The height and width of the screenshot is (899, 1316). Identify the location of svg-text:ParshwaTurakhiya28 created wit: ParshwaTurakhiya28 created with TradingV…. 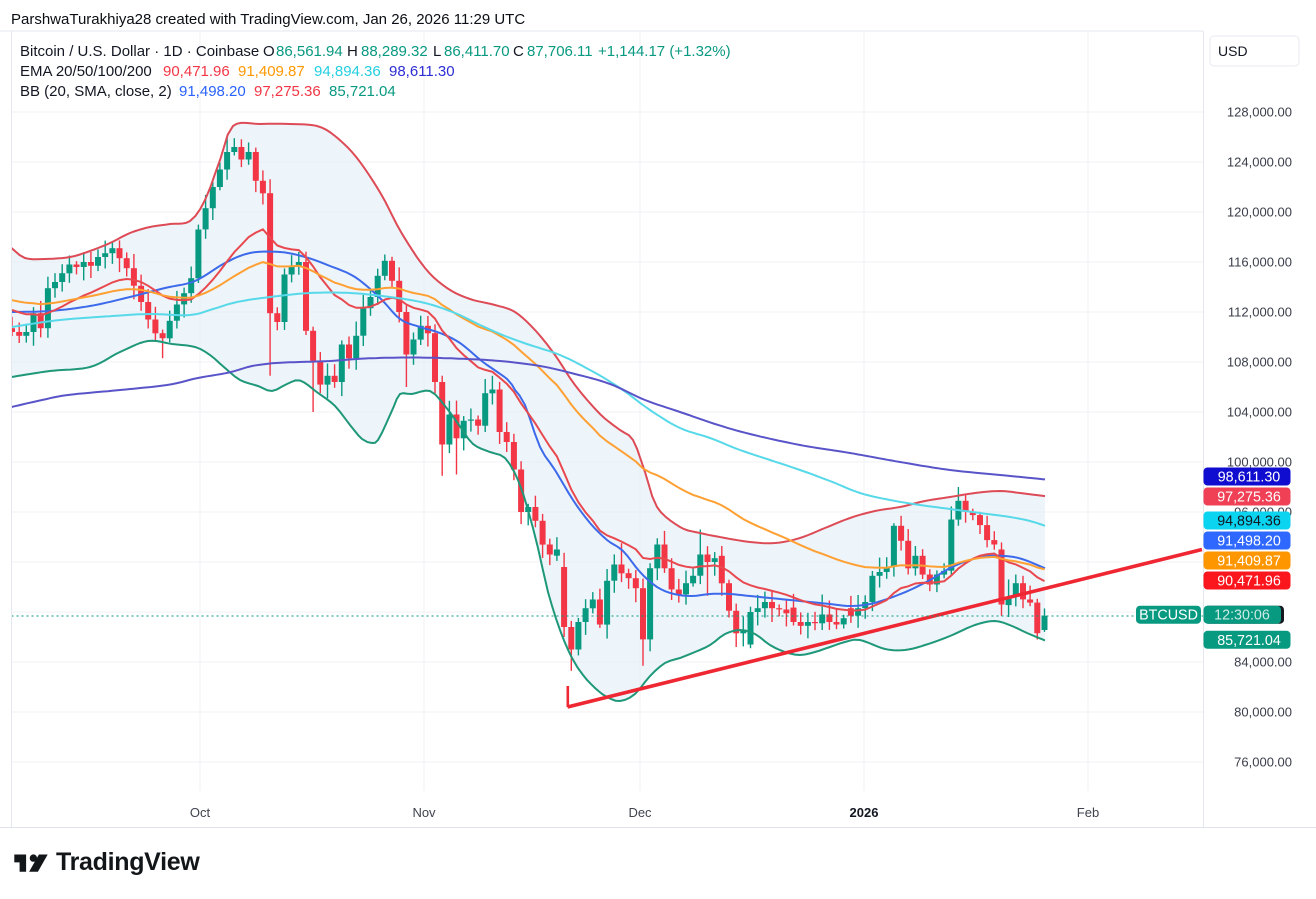
(268, 19).